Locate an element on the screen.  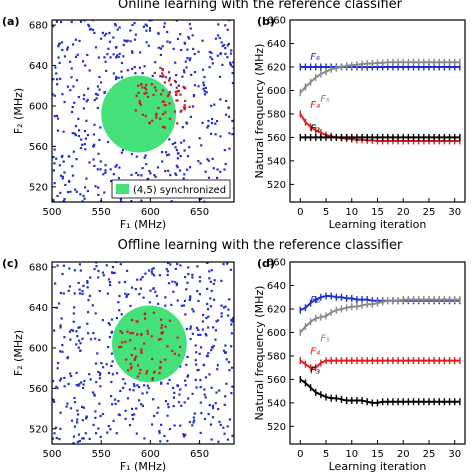
panel-label: (d) is located at coordinates (266, 263).